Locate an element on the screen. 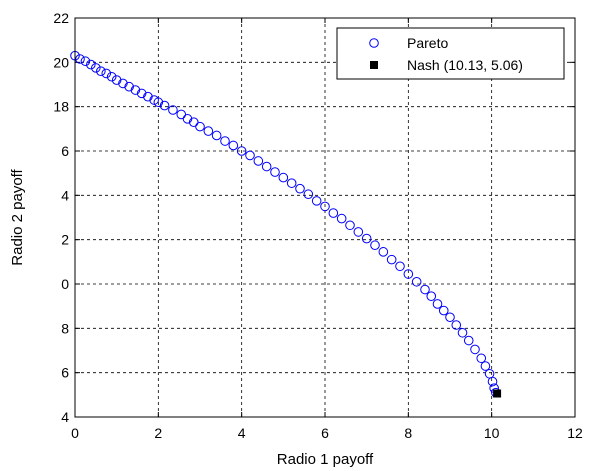  x-tick-label: 10 is located at coordinates (492, 433).